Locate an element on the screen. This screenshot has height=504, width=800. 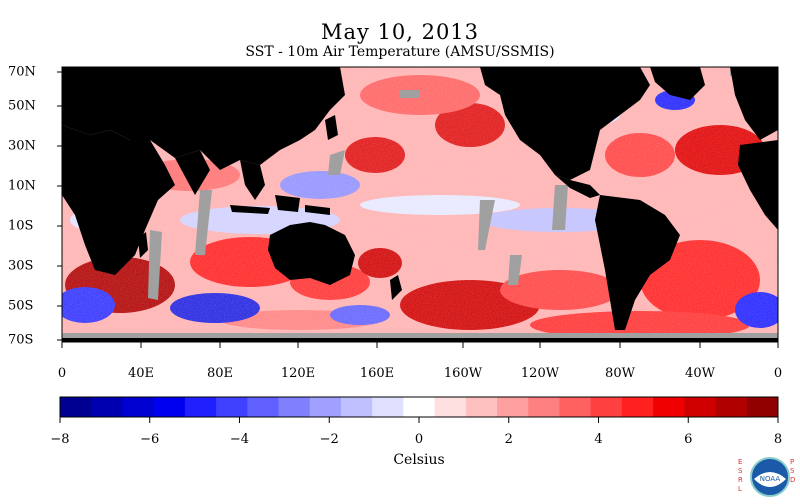
latitude-label: 30S is located at coordinates (21, 266).